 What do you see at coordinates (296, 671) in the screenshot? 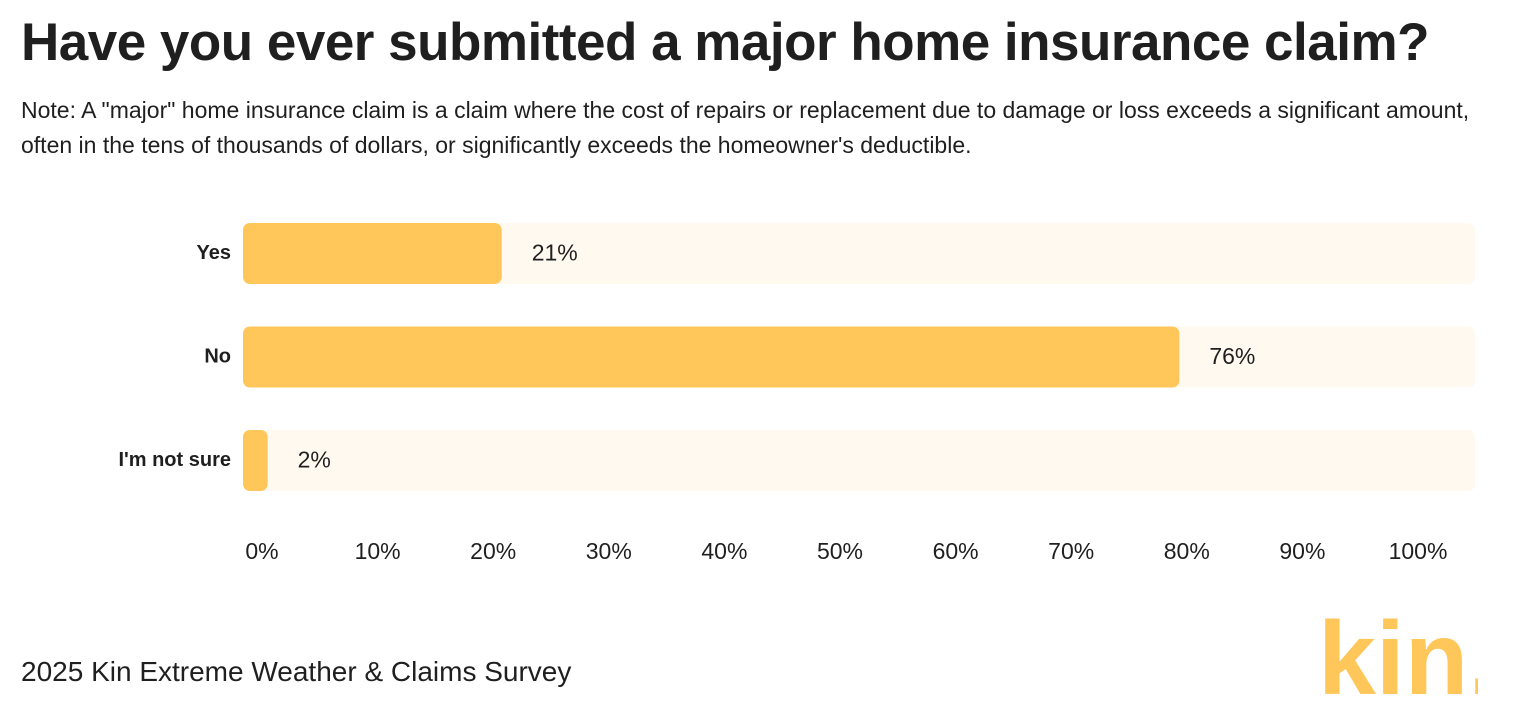
I see `survey-source: 2025 Kin Extreme Weather & Claims Survey` at bounding box center [296, 671].